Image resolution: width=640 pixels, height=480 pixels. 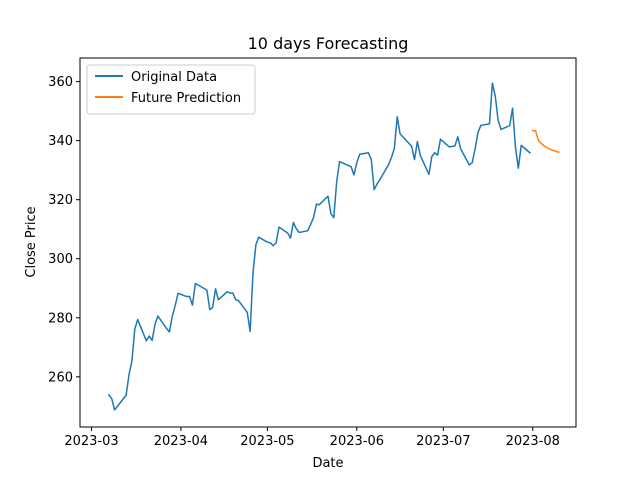 I want to click on legend-label-original-data: Original Data, so click(x=174, y=77).